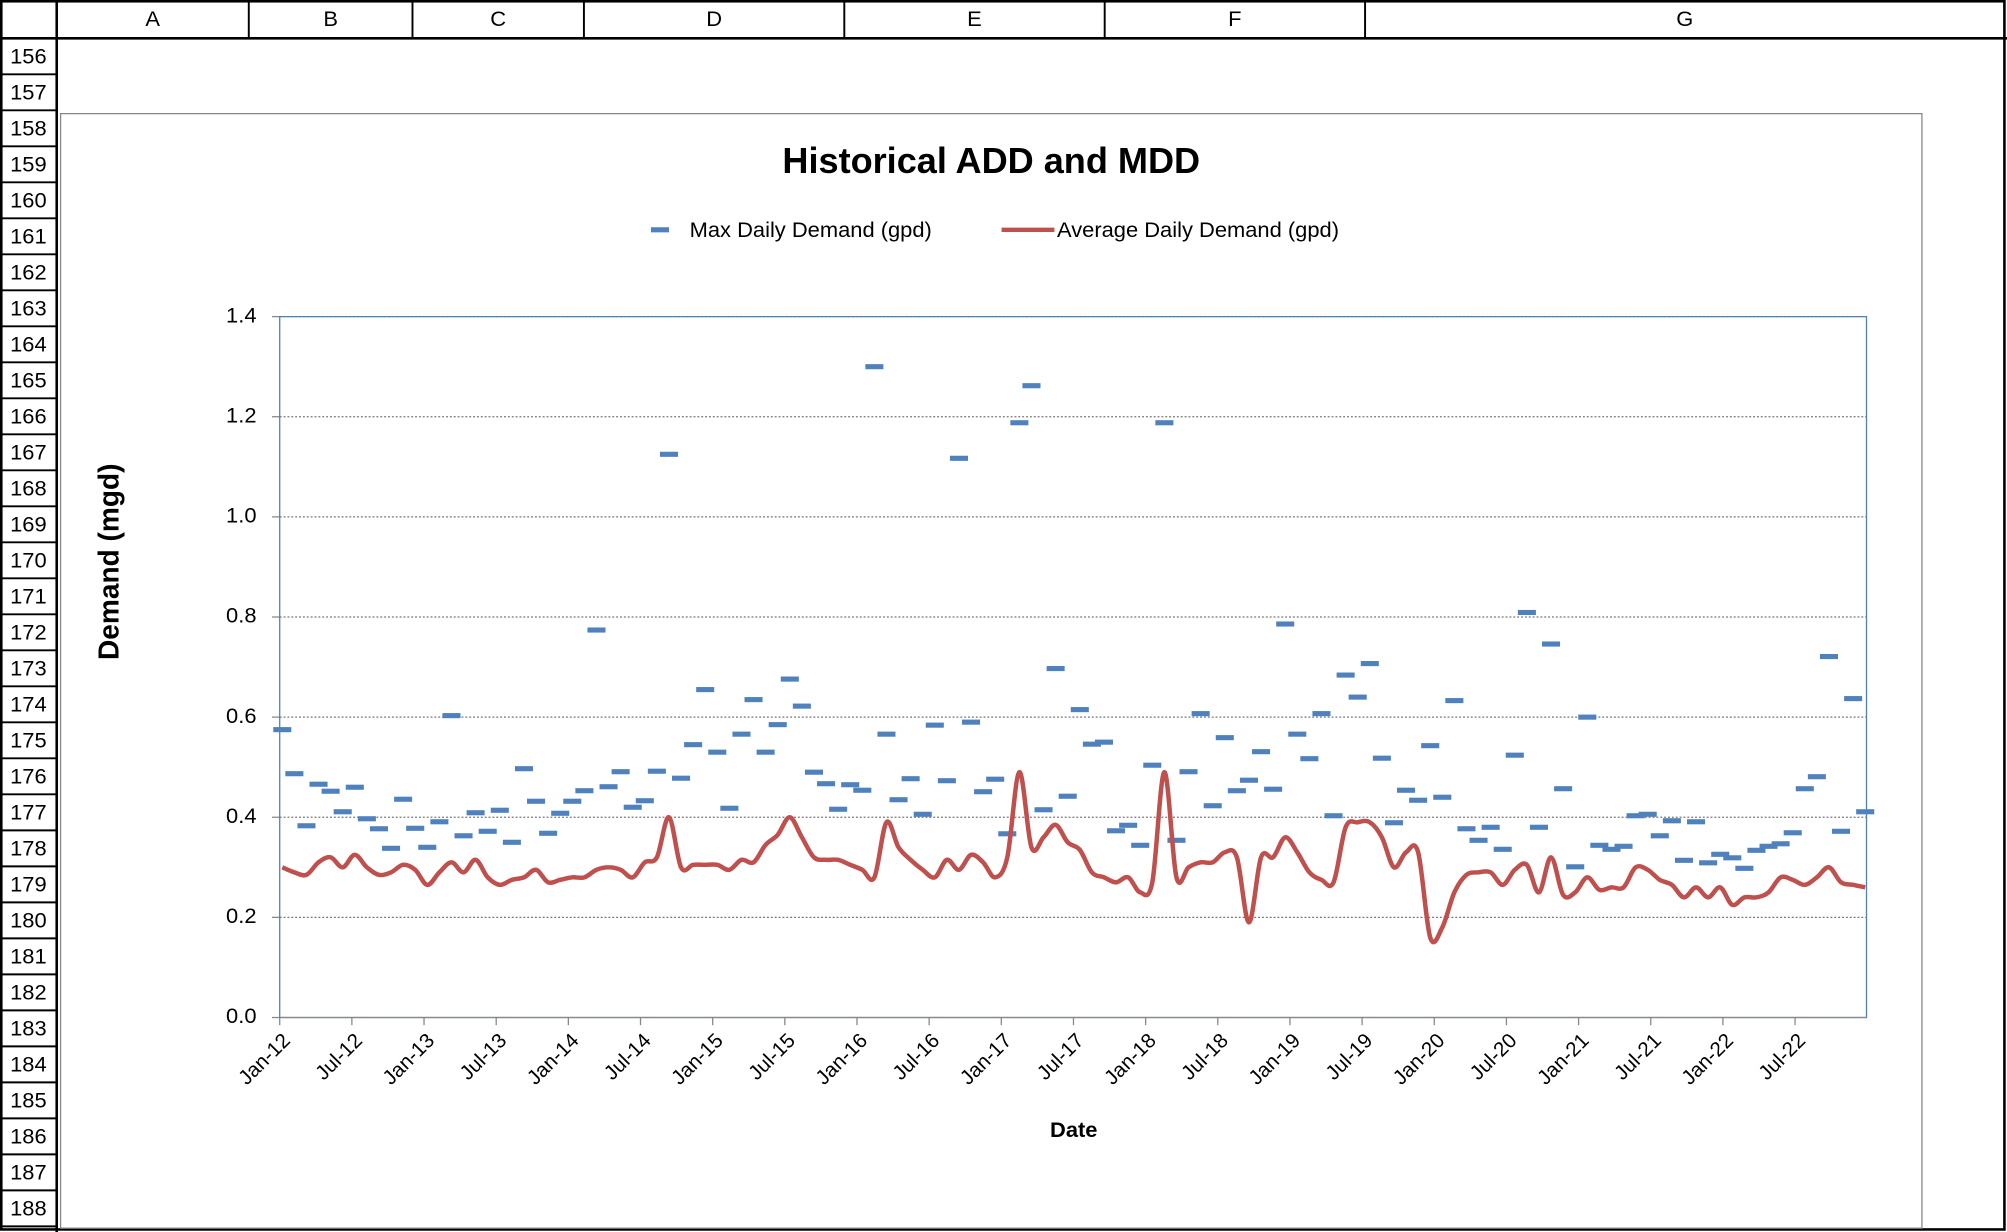 The width and height of the screenshot is (2007, 1232). I want to click on column-header: A, so click(152, 18).